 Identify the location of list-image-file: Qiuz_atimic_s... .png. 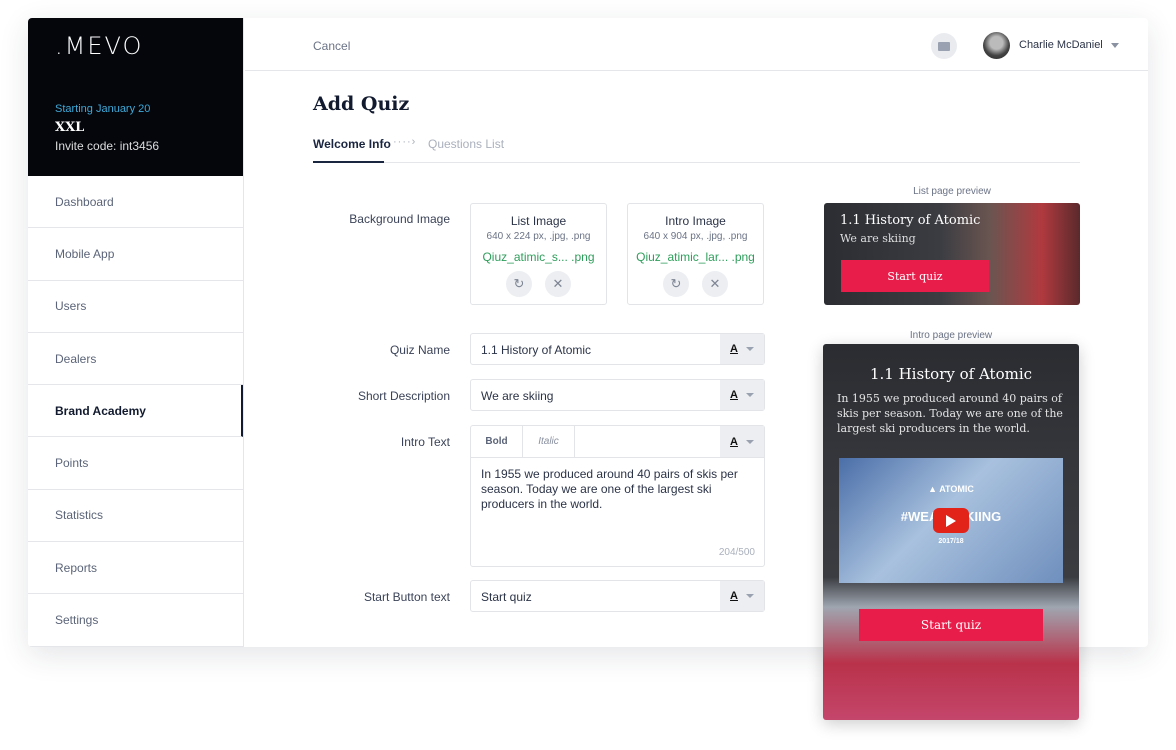
(538, 257).